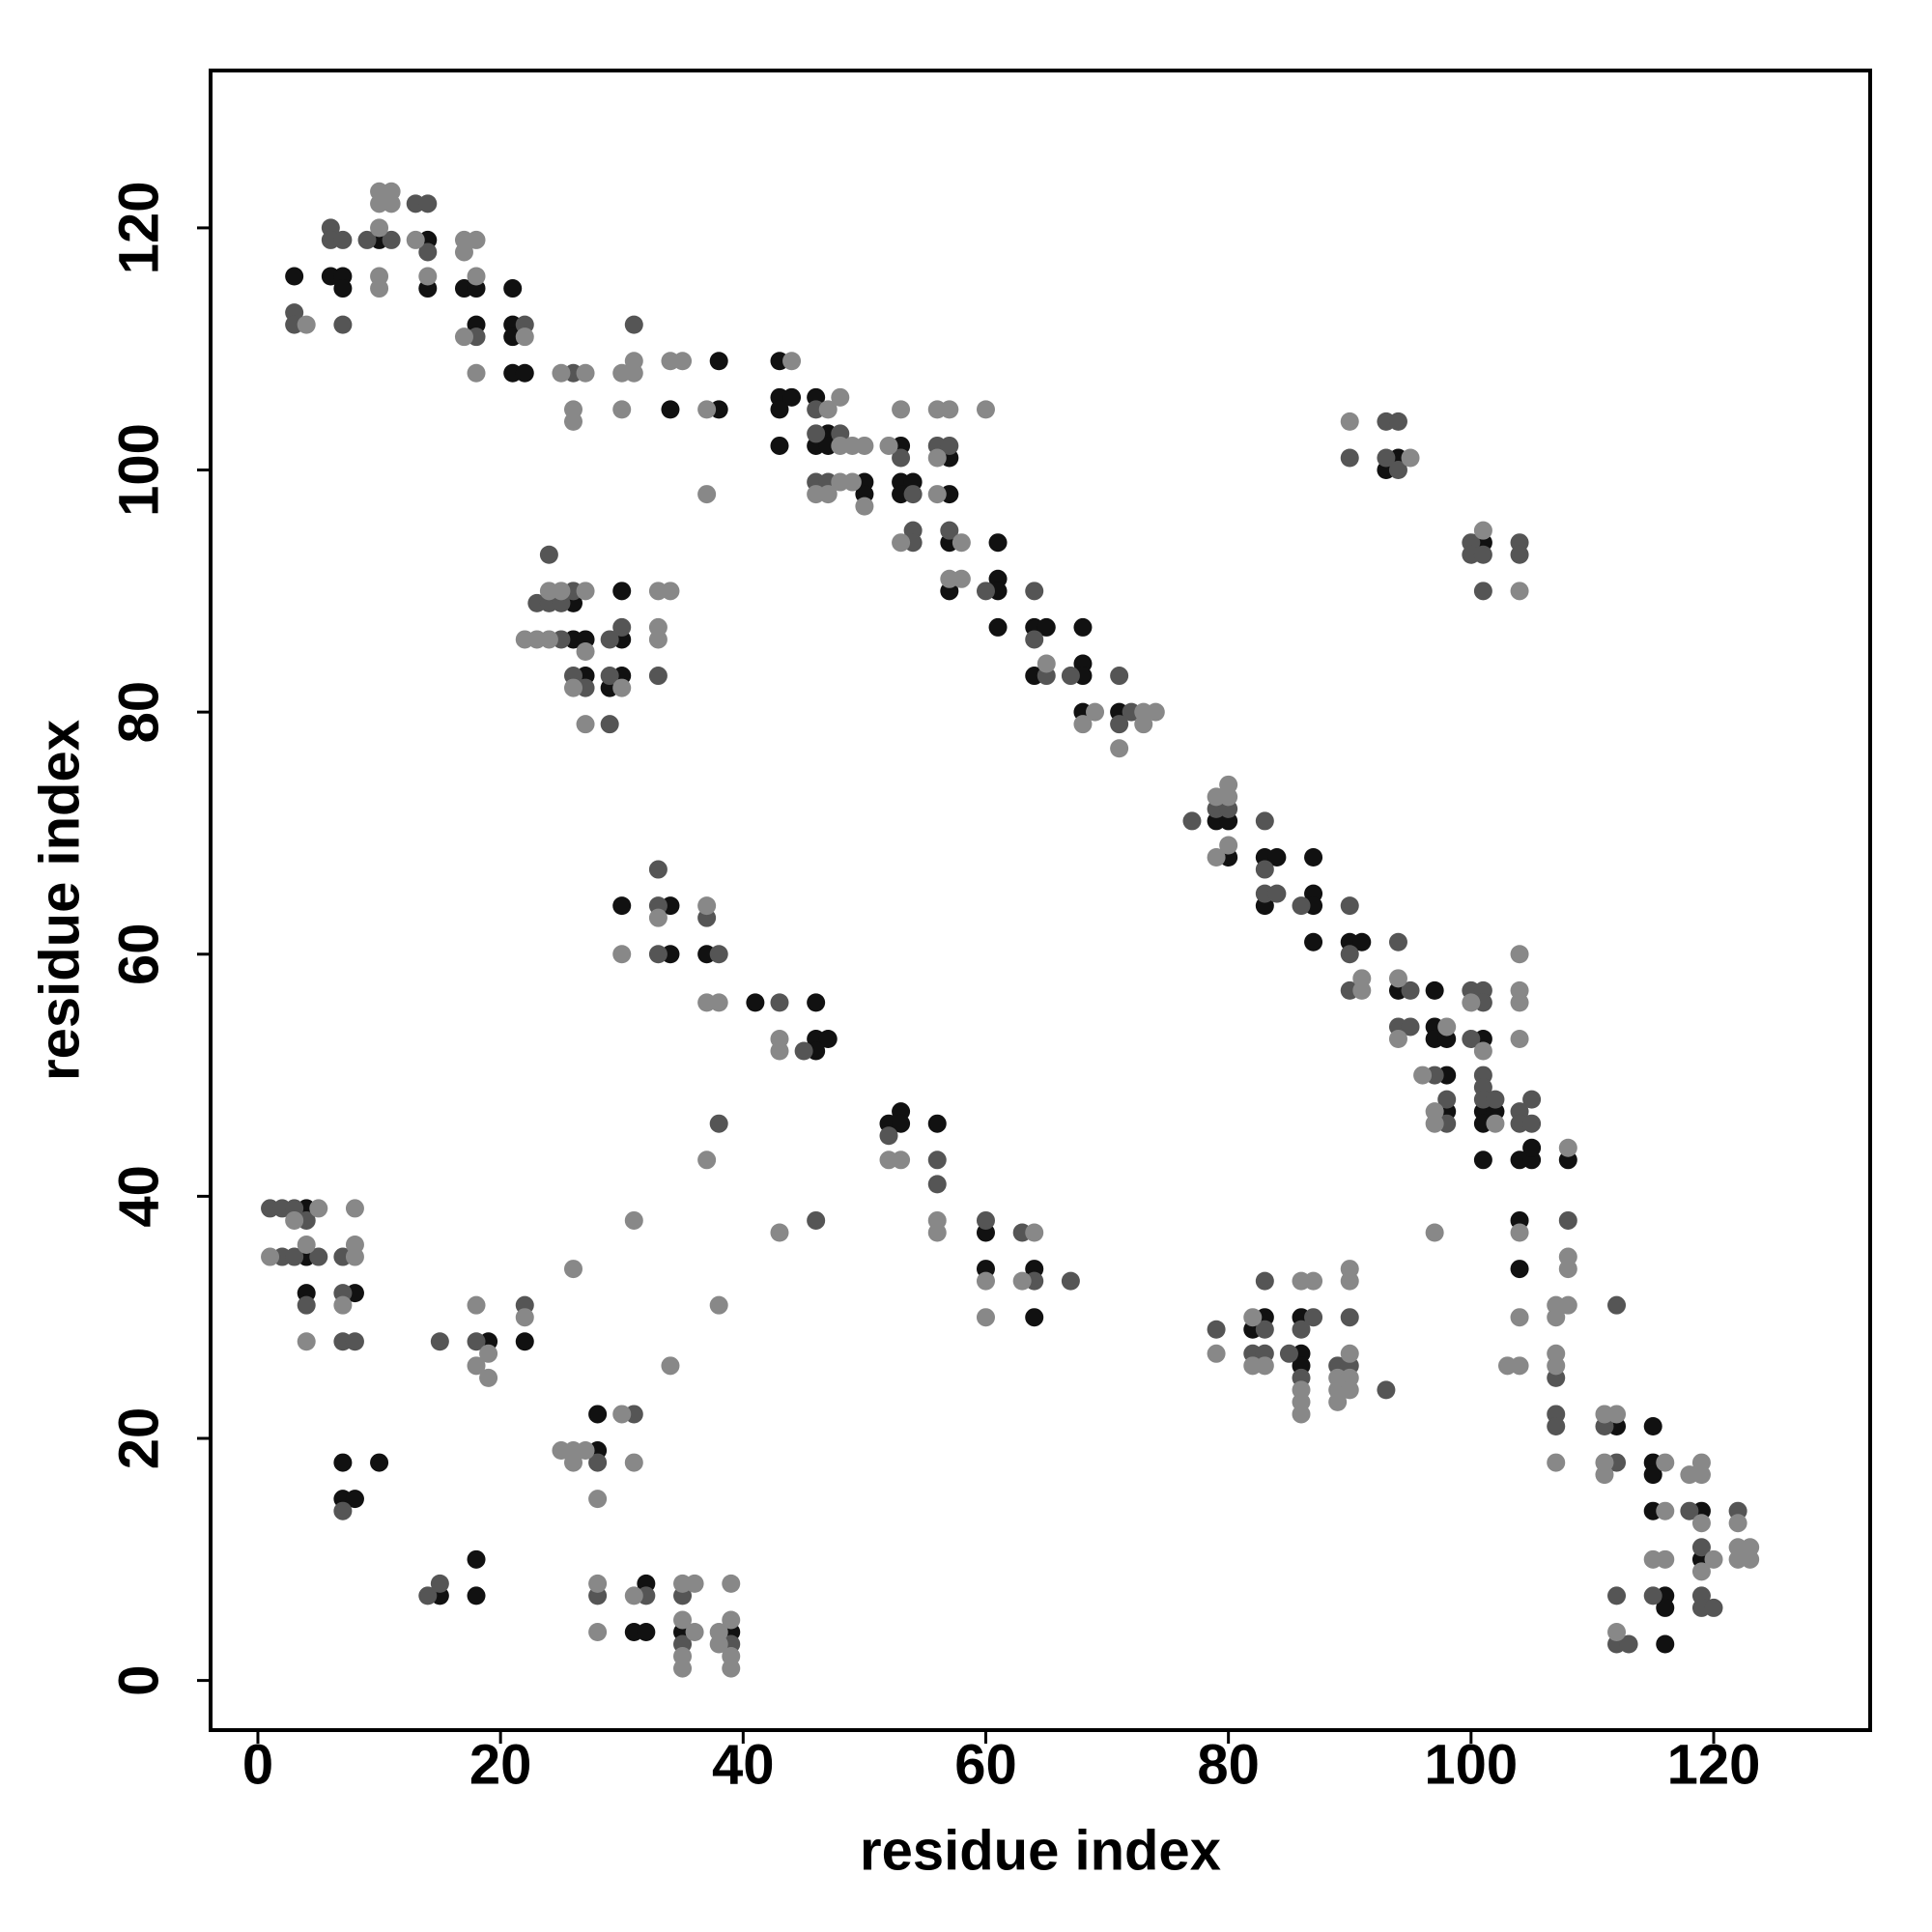 The image size is (1932, 1932). Describe the element at coordinates (1471, 1764) in the screenshot. I see `x-tick-label: 100` at that location.